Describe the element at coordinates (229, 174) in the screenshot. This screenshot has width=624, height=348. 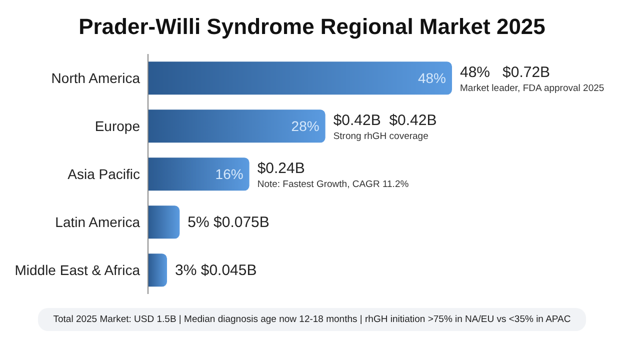
I see `data-label: 16%` at that location.